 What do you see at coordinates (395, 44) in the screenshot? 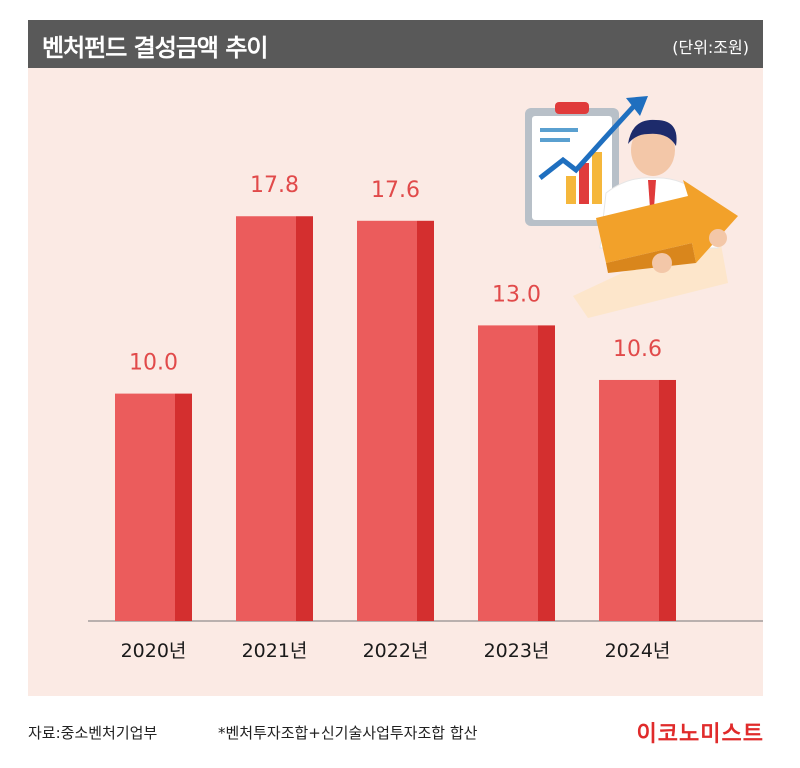
I see `chart-header: 벤처펀드 결성금액 추이 (단위:조원)` at bounding box center [395, 44].